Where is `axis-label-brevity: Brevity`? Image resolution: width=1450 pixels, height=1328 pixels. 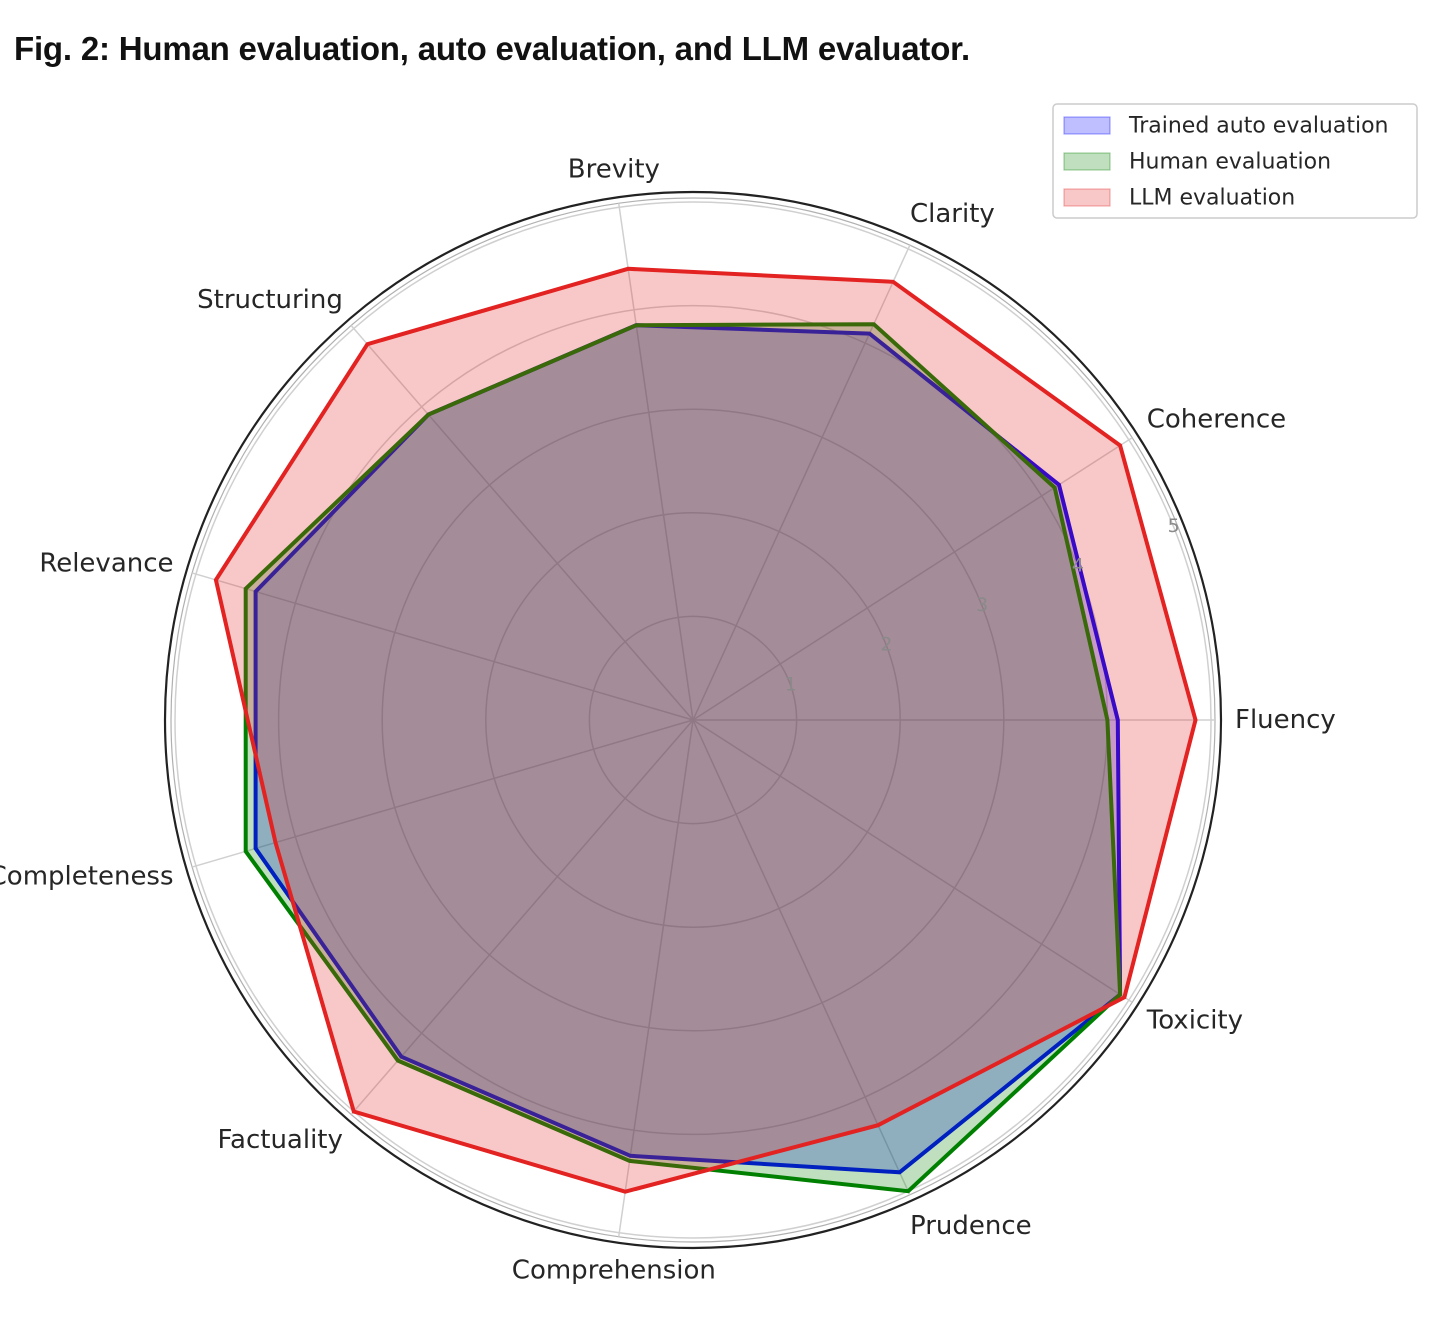
axis-label-brevity: Brevity is located at coordinates (614, 170).